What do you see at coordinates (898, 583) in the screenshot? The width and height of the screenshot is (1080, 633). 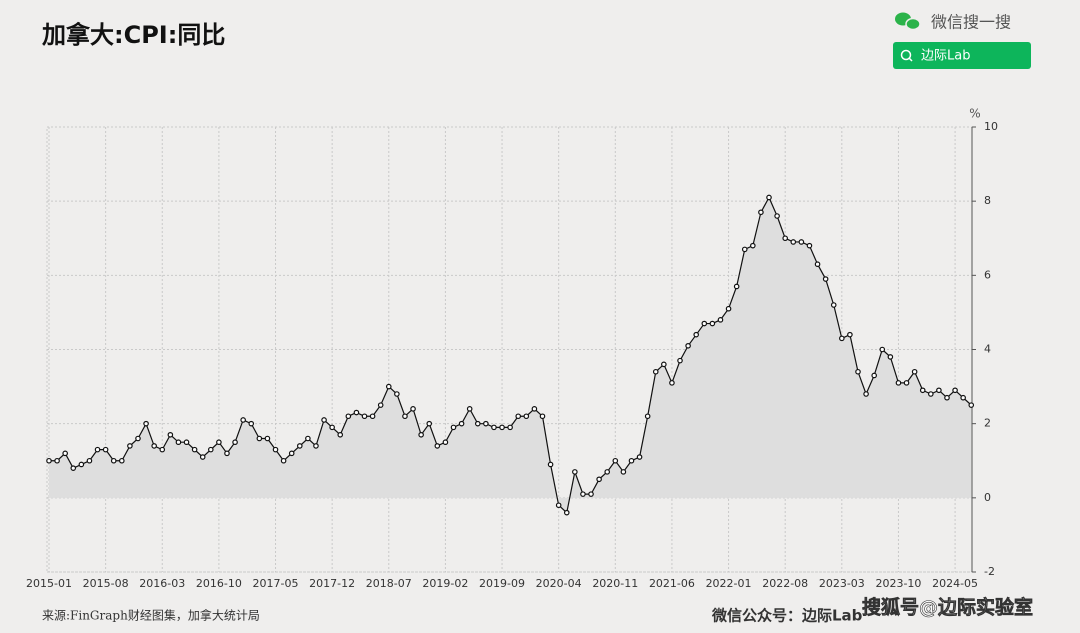 I see `x-tick-label: 2023-10` at bounding box center [898, 583].